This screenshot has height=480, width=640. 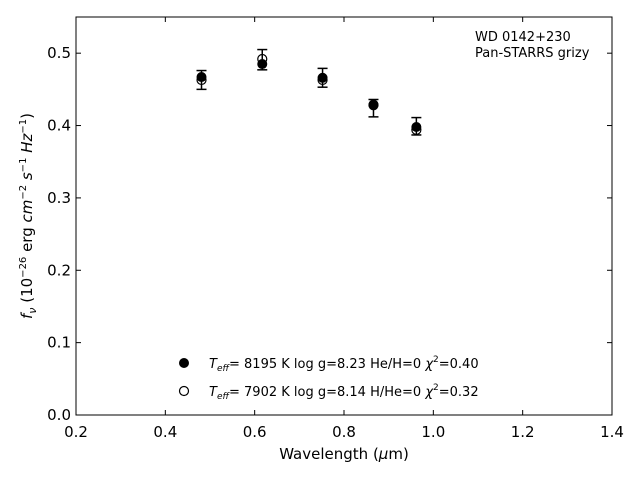 What do you see at coordinates (59, 198) in the screenshot?
I see `y-tick-label: 0.3` at bounding box center [59, 198].